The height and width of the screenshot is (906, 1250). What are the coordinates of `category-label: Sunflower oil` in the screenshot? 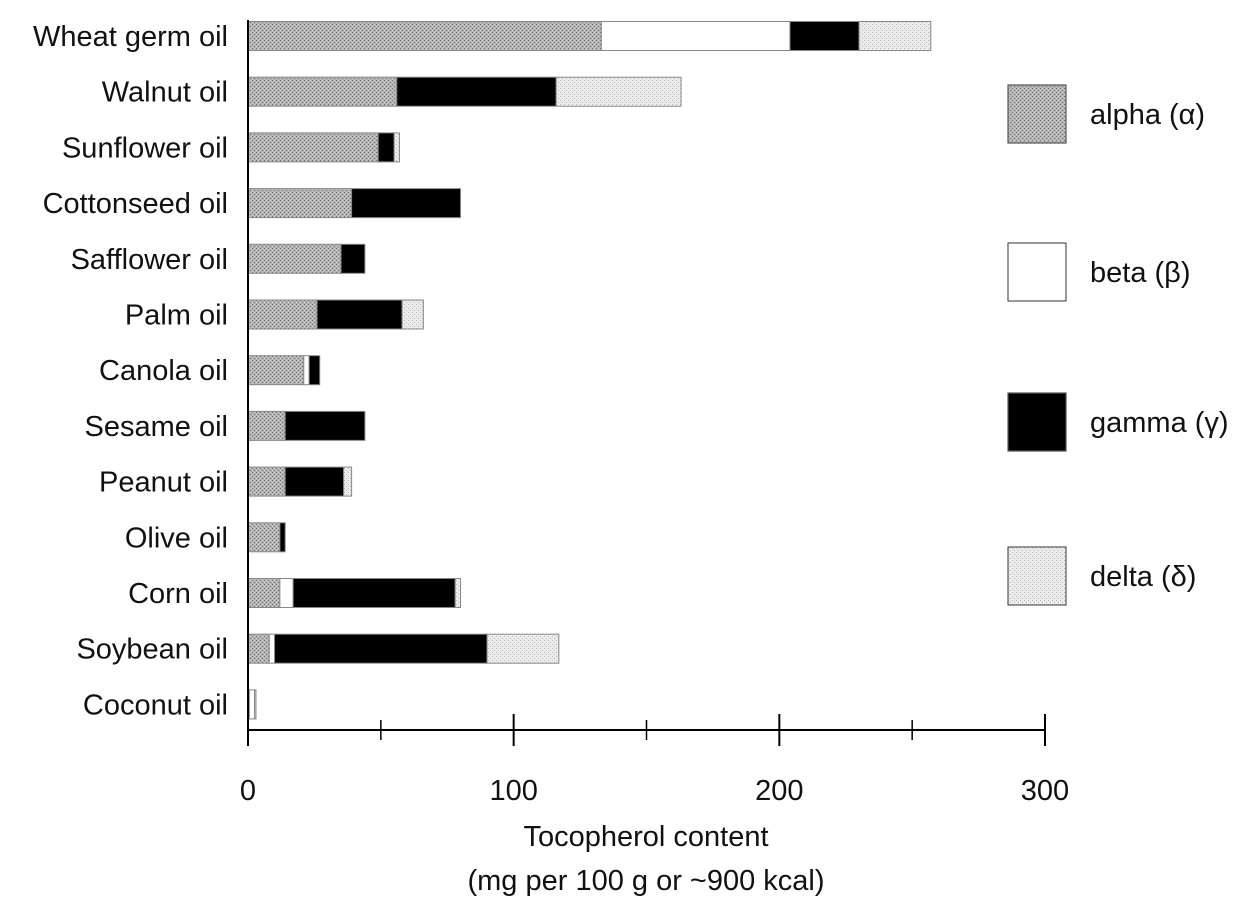 It's located at (145, 148).